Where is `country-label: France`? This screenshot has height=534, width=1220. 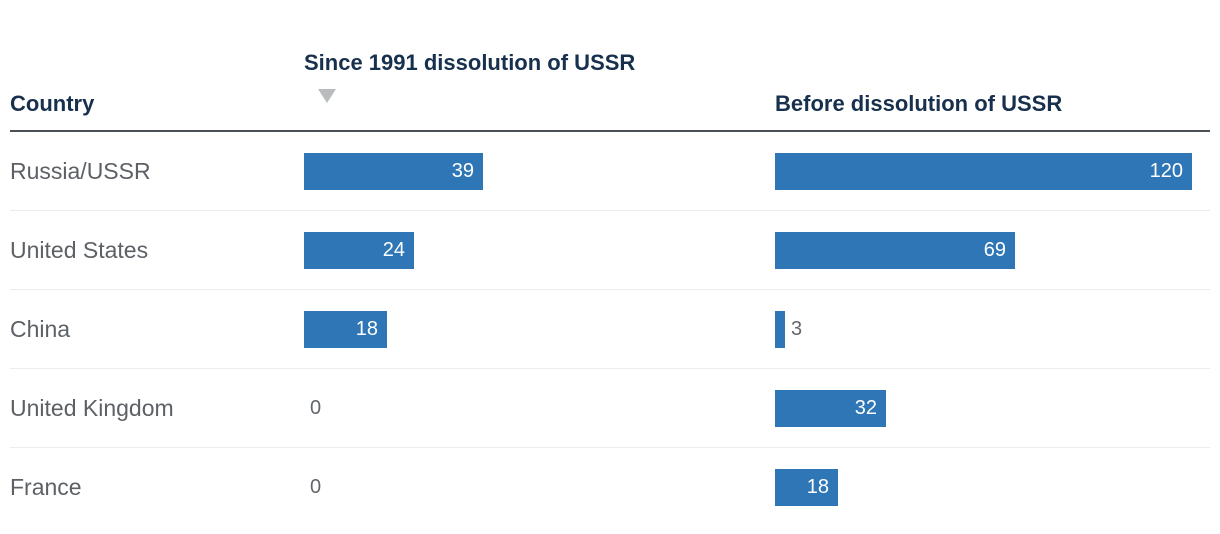
country-label: France is located at coordinates (46, 486).